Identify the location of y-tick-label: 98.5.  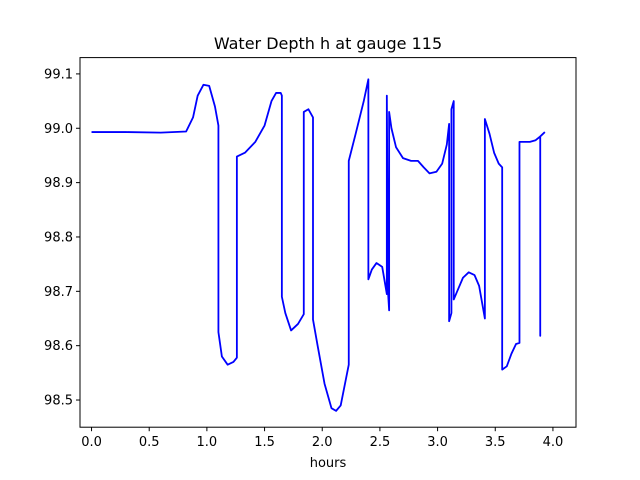
(58, 401).